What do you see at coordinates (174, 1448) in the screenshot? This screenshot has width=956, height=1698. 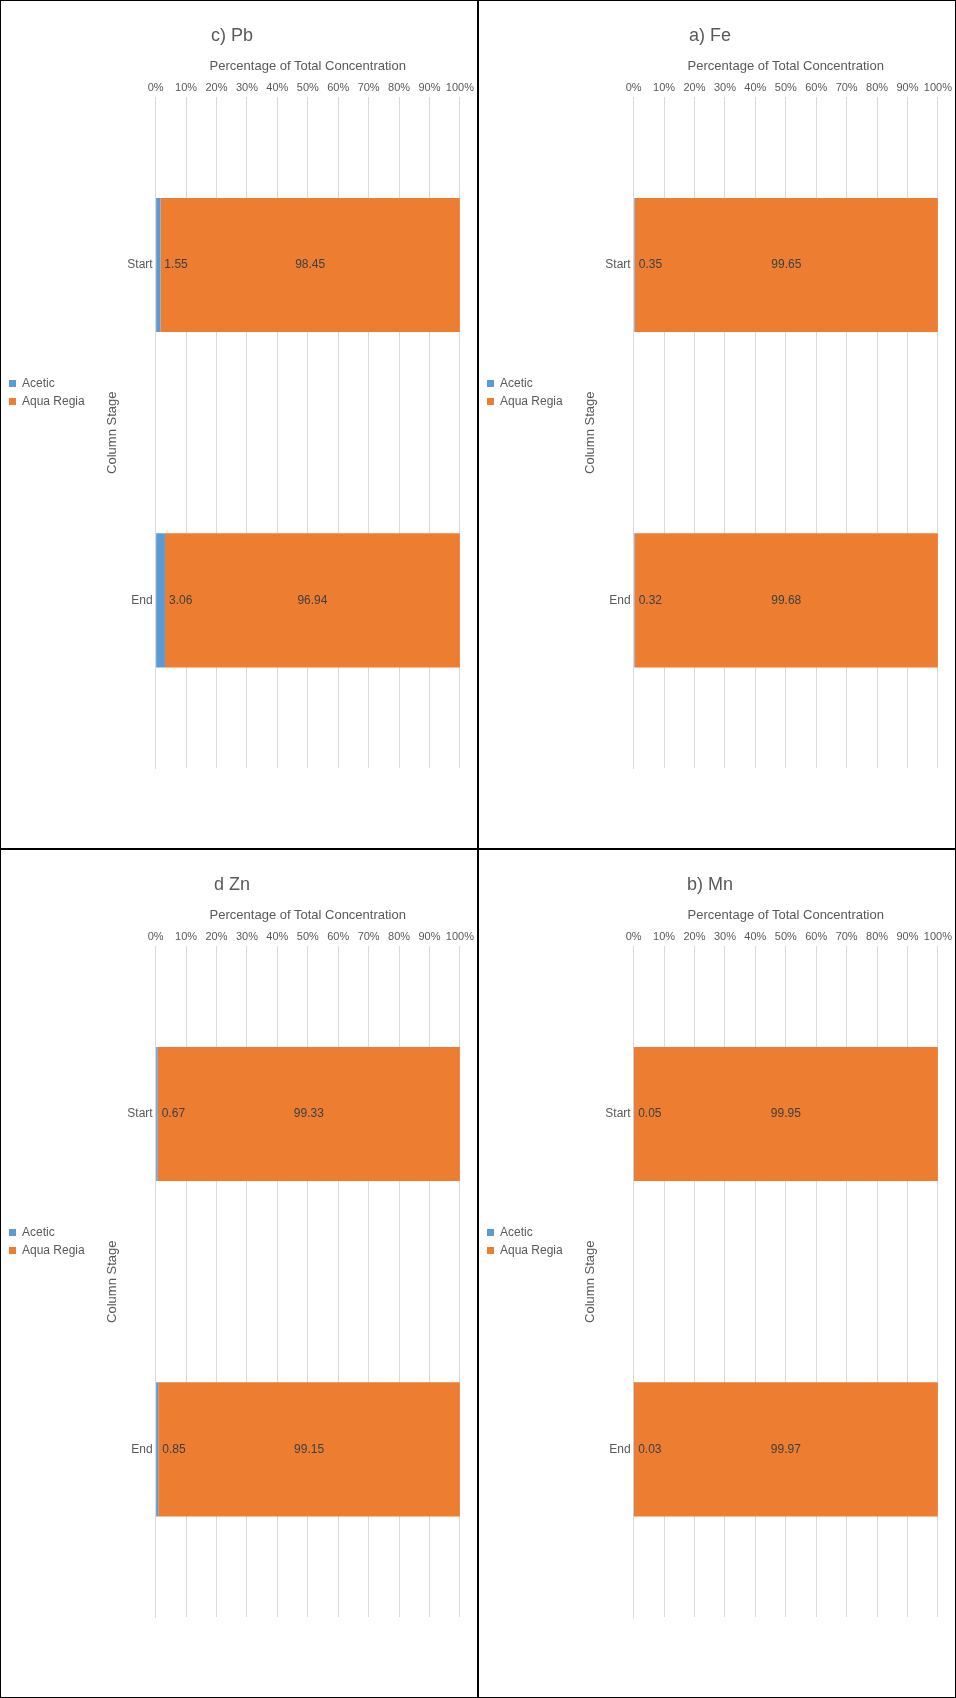 I see `data-label: 0.85` at bounding box center [174, 1448].